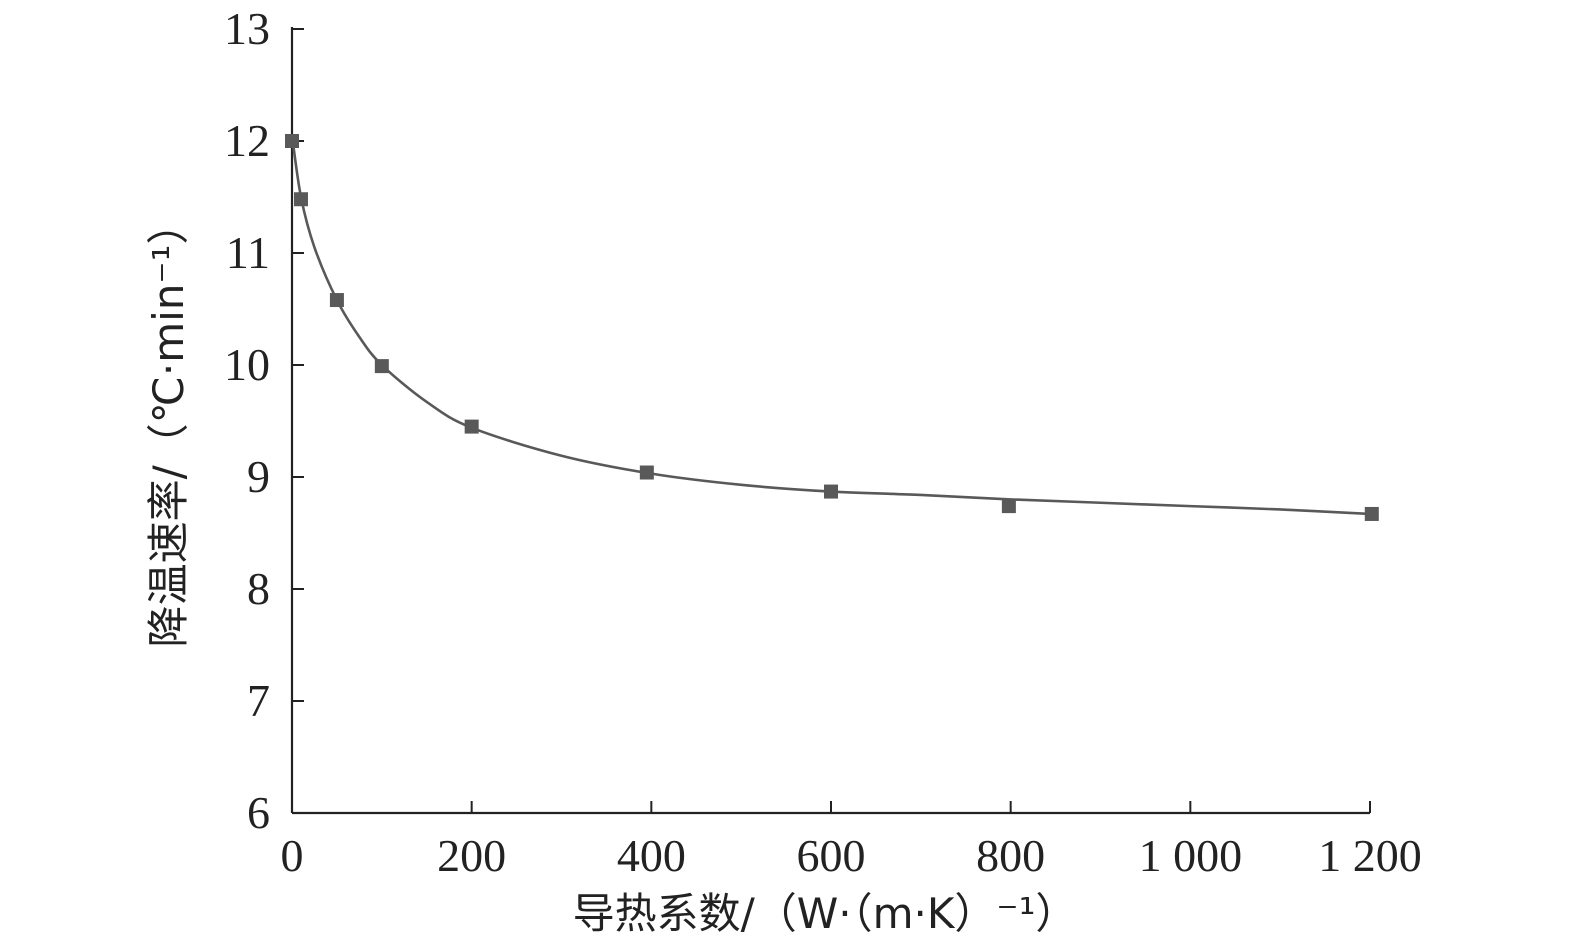 The image size is (1575, 950). Describe the element at coordinates (471, 855) in the screenshot. I see `x-tick-label: 200` at that location.